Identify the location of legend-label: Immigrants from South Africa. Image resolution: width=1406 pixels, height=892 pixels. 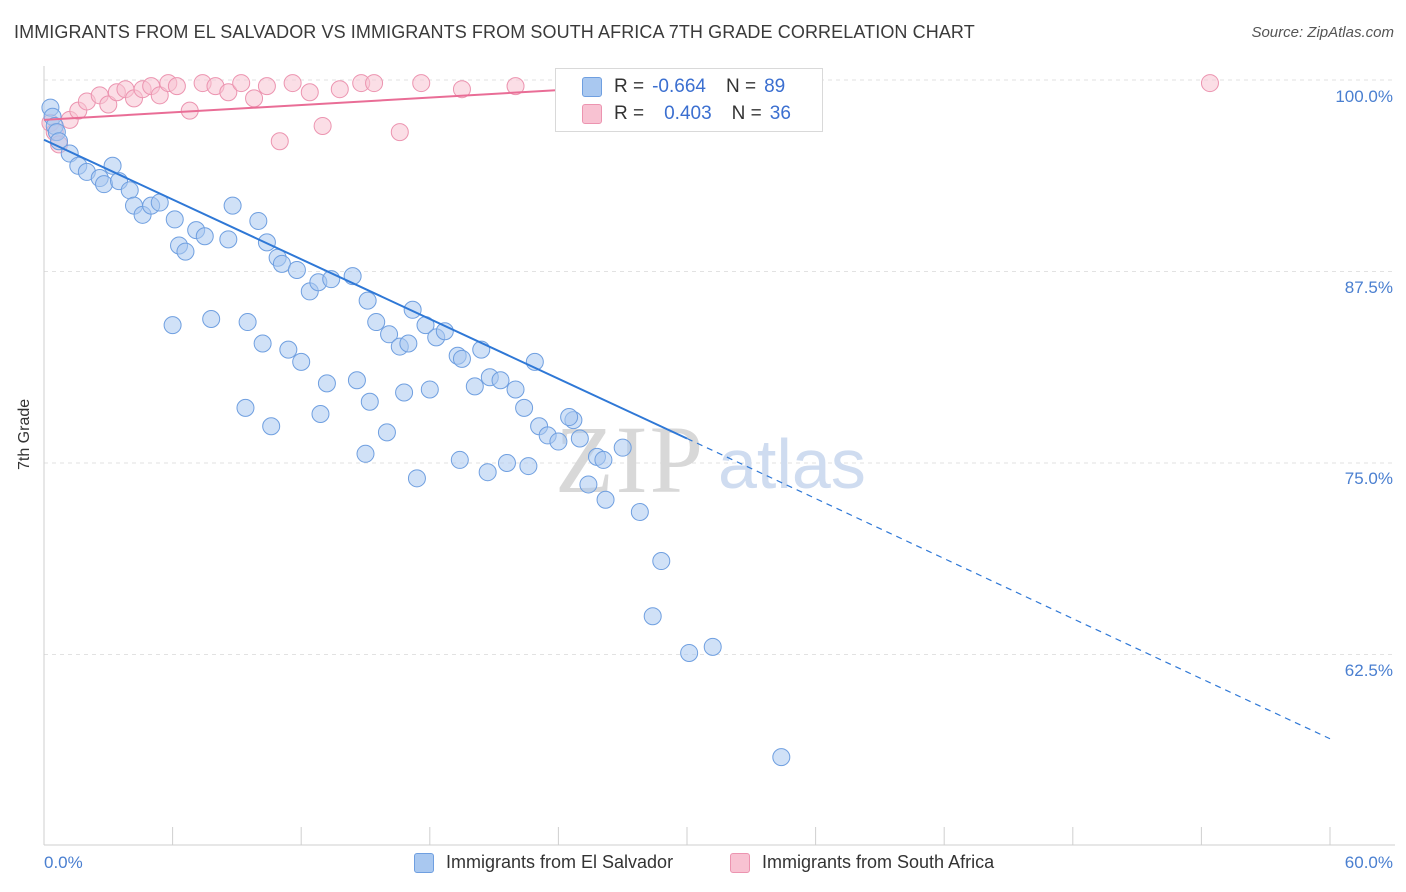
(878, 862).